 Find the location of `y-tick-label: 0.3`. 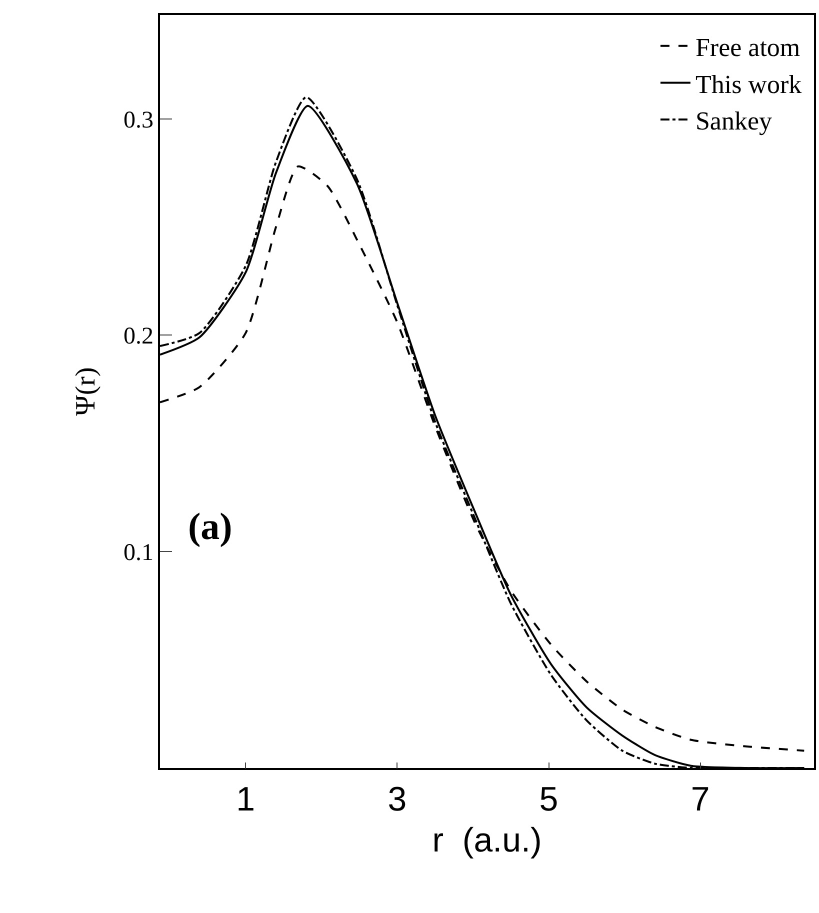

y-tick-label: 0.3 is located at coordinates (138, 120).